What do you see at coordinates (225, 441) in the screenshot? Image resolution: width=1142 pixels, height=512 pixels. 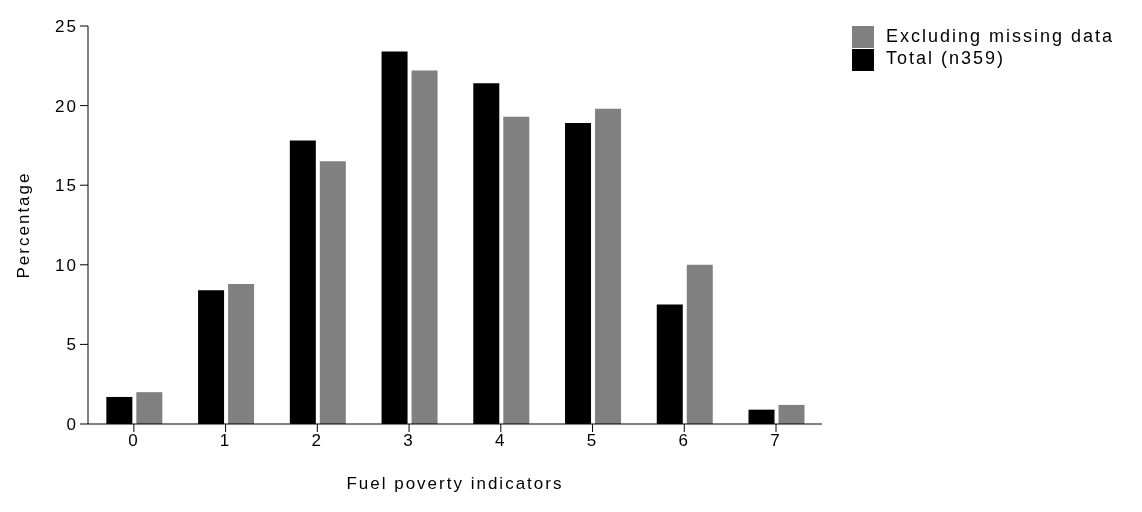 I see `x-tick-label: 1` at bounding box center [225, 441].